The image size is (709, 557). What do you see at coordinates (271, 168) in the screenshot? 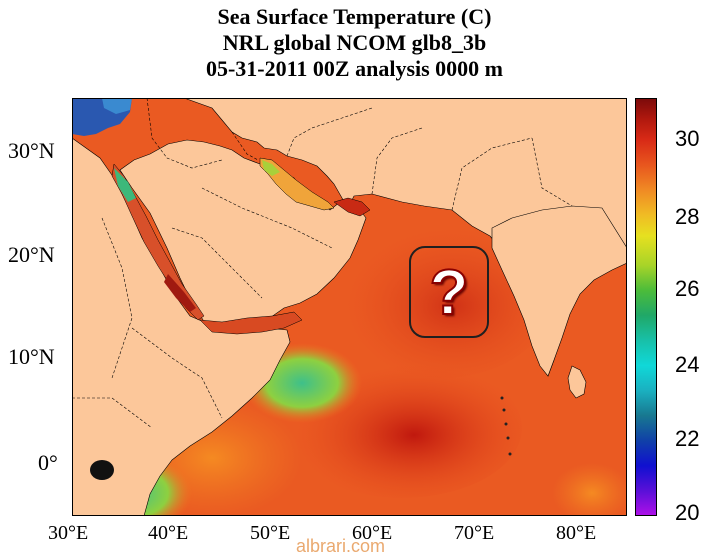
I see `persian-gulf-shallows` at bounding box center [271, 168].